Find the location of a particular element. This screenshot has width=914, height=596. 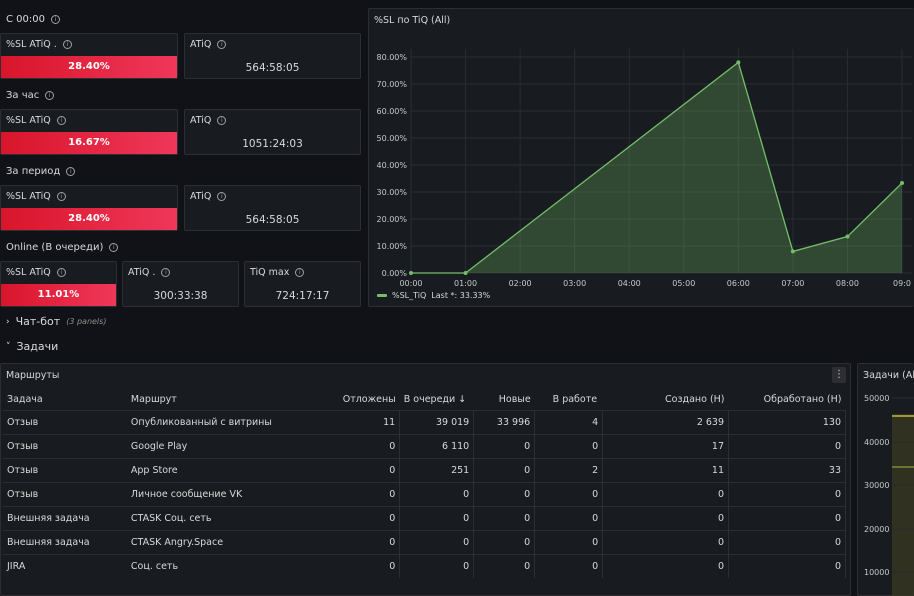

table-cell: App Store is located at coordinates (218, 469).